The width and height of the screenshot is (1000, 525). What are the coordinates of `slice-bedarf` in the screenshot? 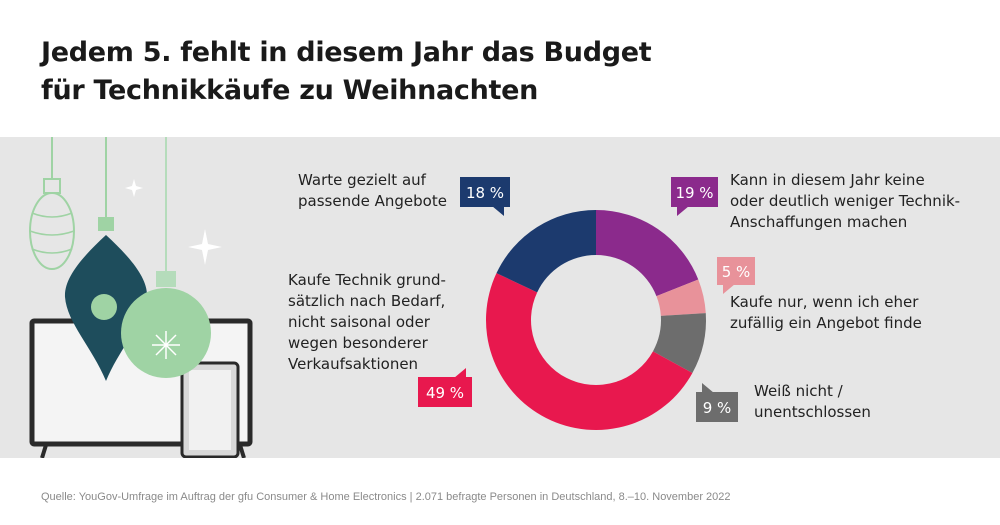 It's located at (589, 351).